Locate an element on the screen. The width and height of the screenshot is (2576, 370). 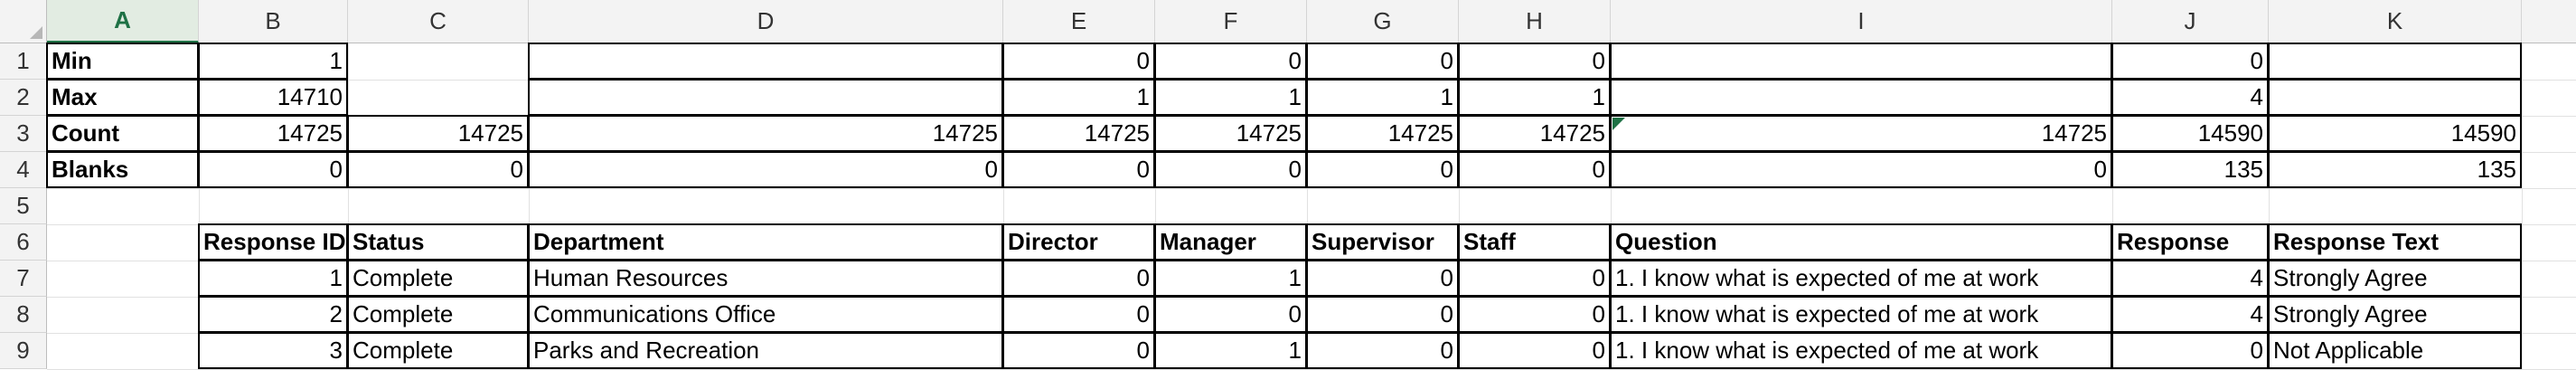
table-data-cell: Parks and Recreation is located at coordinates (765, 350).